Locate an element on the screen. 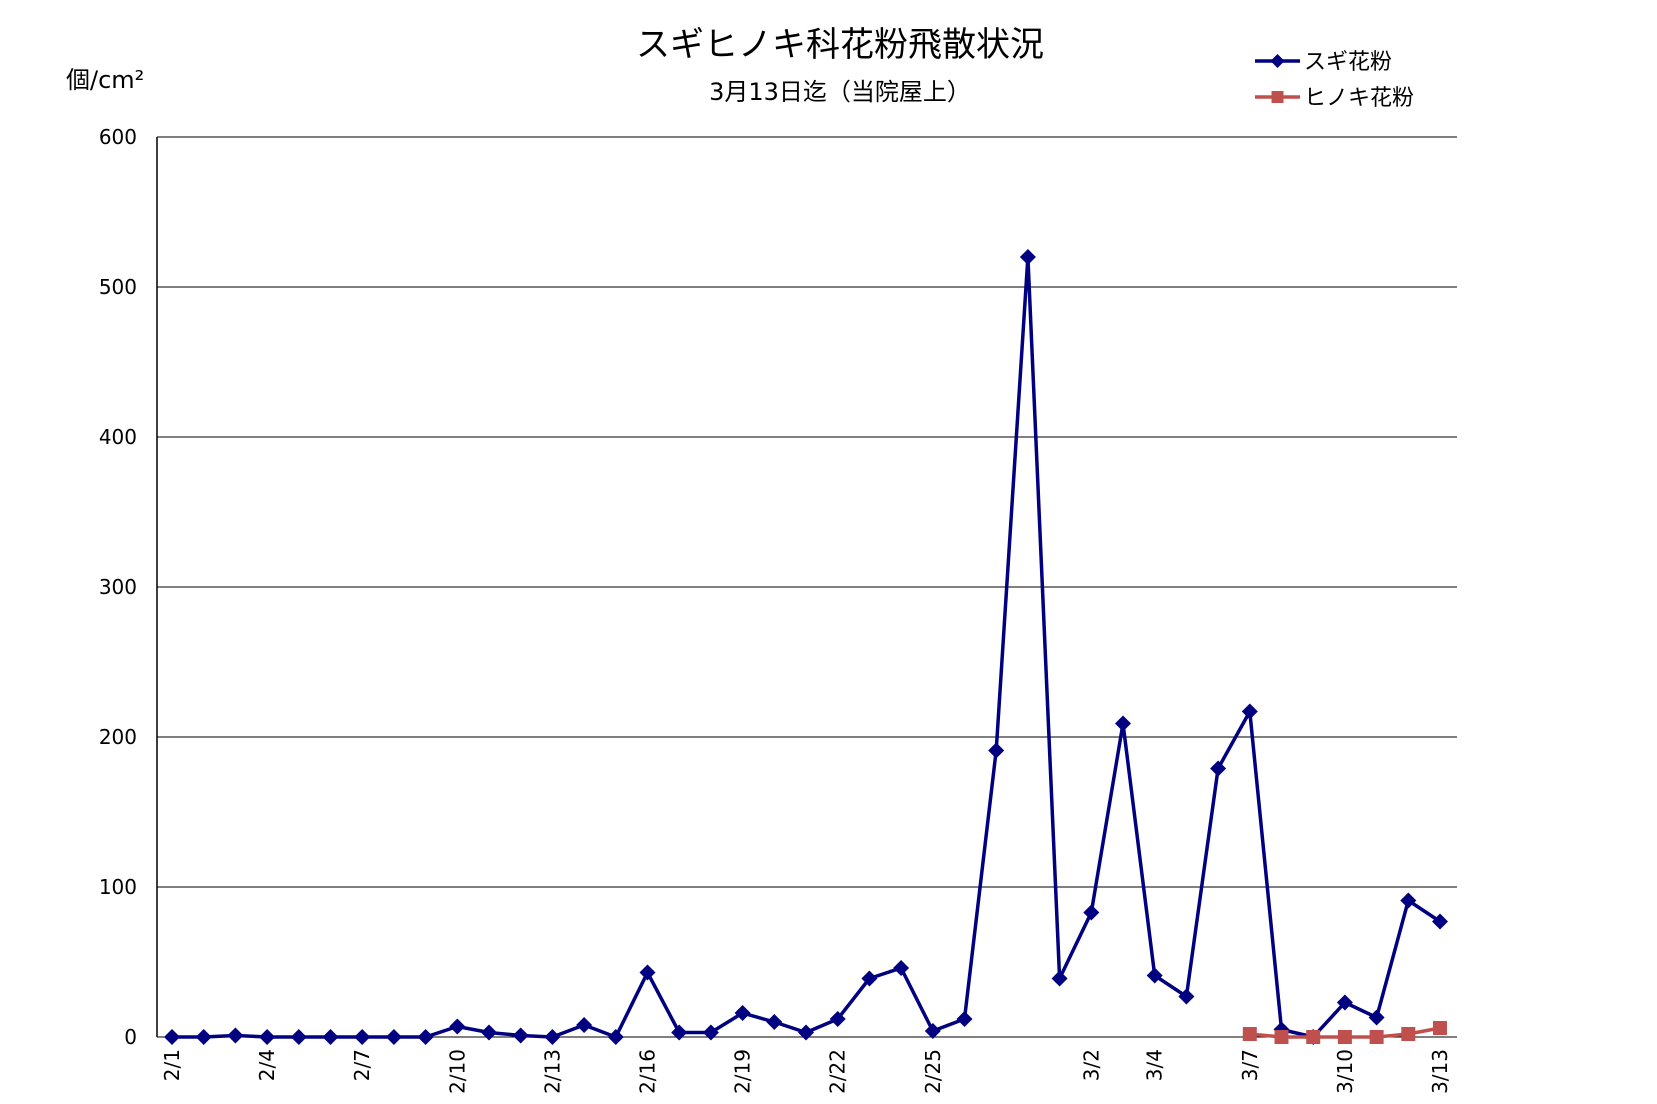 This screenshot has width=1657, height=1104. y-tick-label: 400 is located at coordinates (118, 437).